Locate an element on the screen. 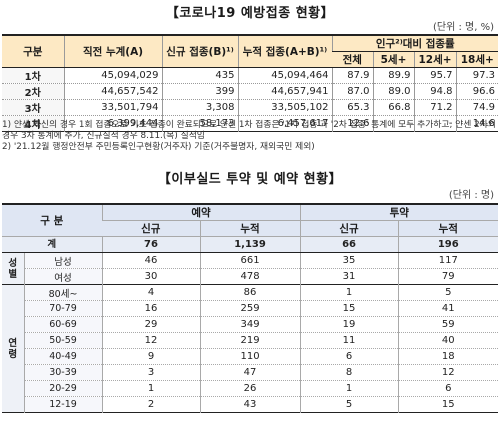 The image size is (500, 430). adm-cum-cell: 5 is located at coordinates (448, 292).